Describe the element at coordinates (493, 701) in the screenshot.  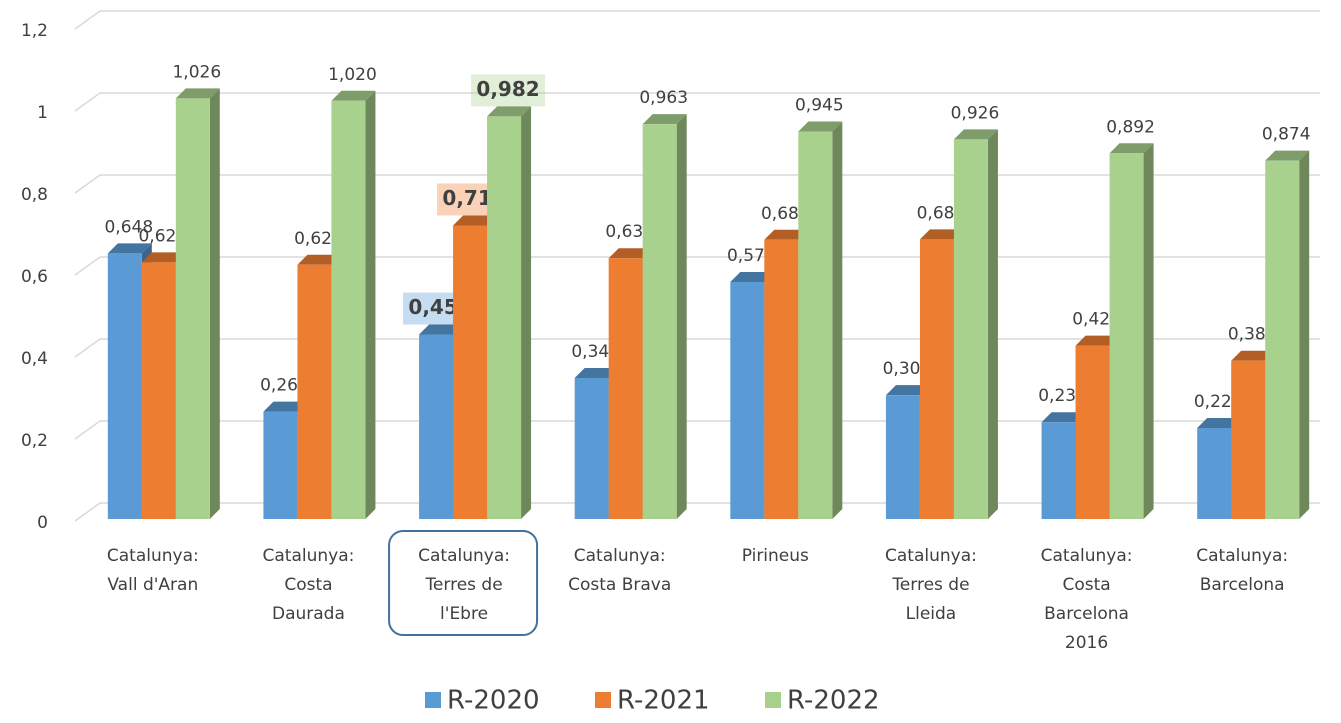
I see `legend-label: R-2020` at that location.